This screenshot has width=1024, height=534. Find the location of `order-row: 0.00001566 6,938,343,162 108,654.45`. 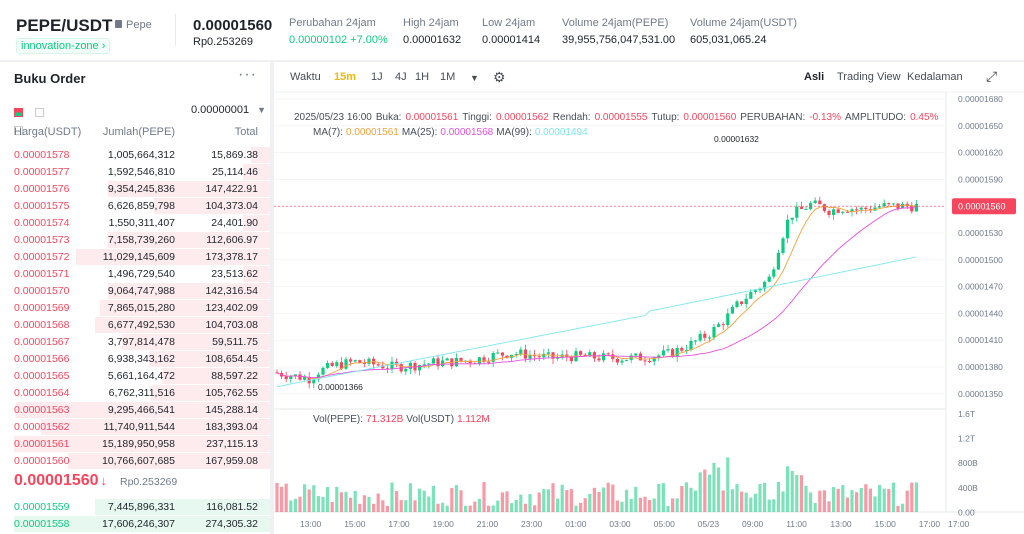

order-row: 0.00001566 6,938,343,162 108,654.45 is located at coordinates (135, 358).